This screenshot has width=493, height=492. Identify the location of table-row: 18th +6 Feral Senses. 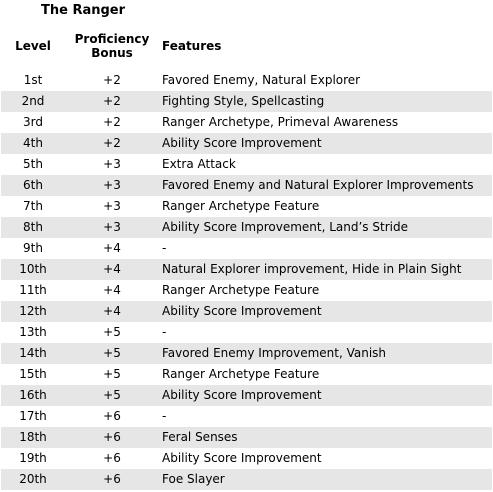
(246, 437).